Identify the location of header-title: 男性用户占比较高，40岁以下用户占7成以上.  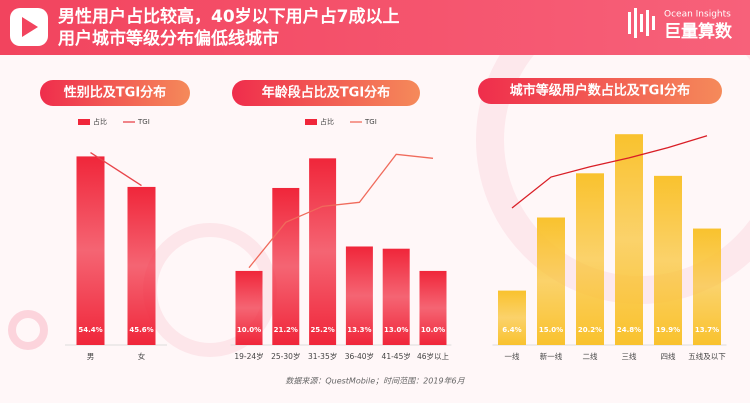
(229, 16).